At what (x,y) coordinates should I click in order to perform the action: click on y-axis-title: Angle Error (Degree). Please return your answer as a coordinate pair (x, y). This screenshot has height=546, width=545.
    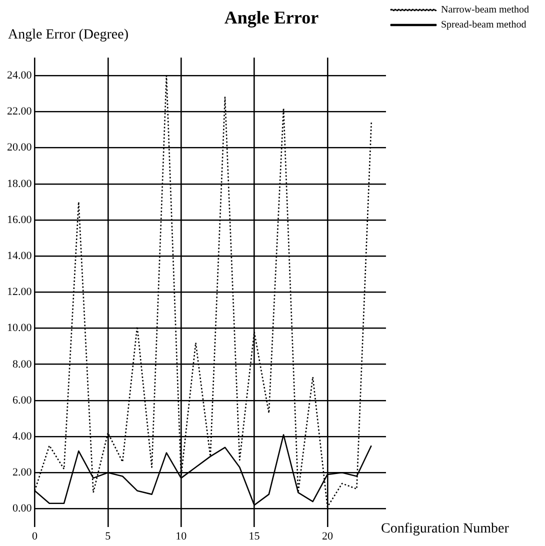
    Looking at the image, I should click on (68, 34).